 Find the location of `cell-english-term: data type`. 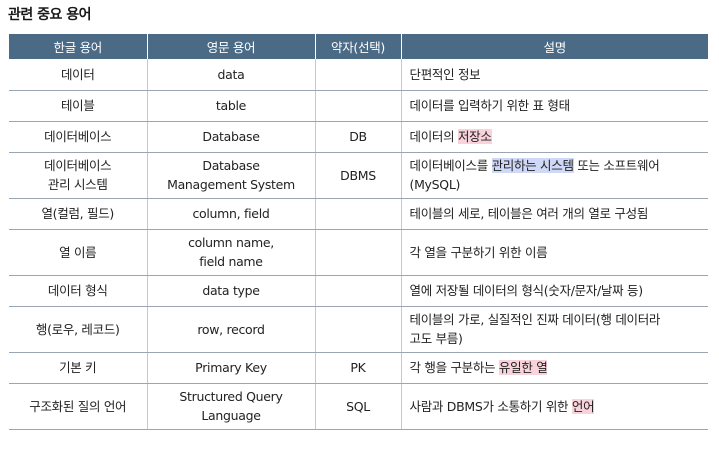

cell-english-term: data type is located at coordinates (230, 291).